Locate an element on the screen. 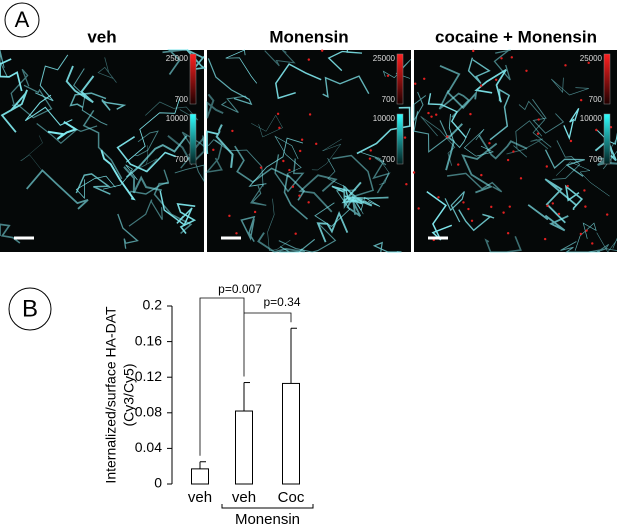 This screenshot has width=617, height=530. panel-label: A is located at coordinates (22, 19).